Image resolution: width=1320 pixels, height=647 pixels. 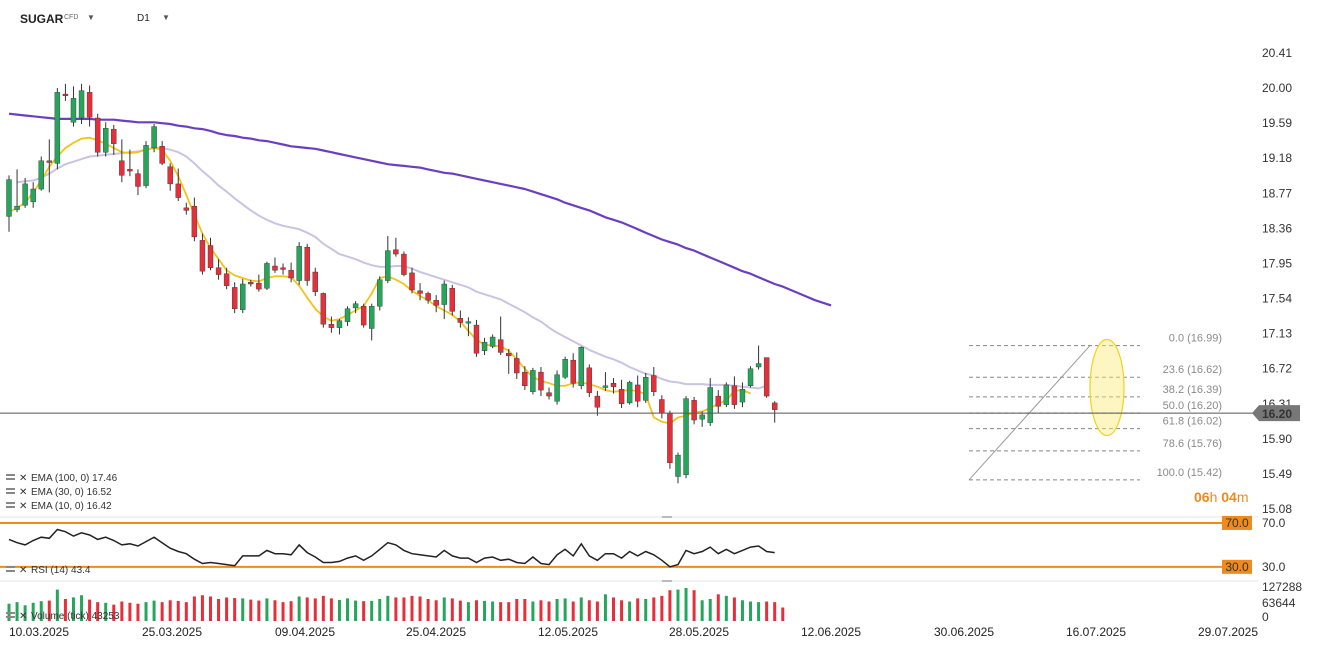 What do you see at coordinates (1221, 497) in the screenshot?
I see `candle-countdown: 06h 04m` at bounding box center [1221, 497].